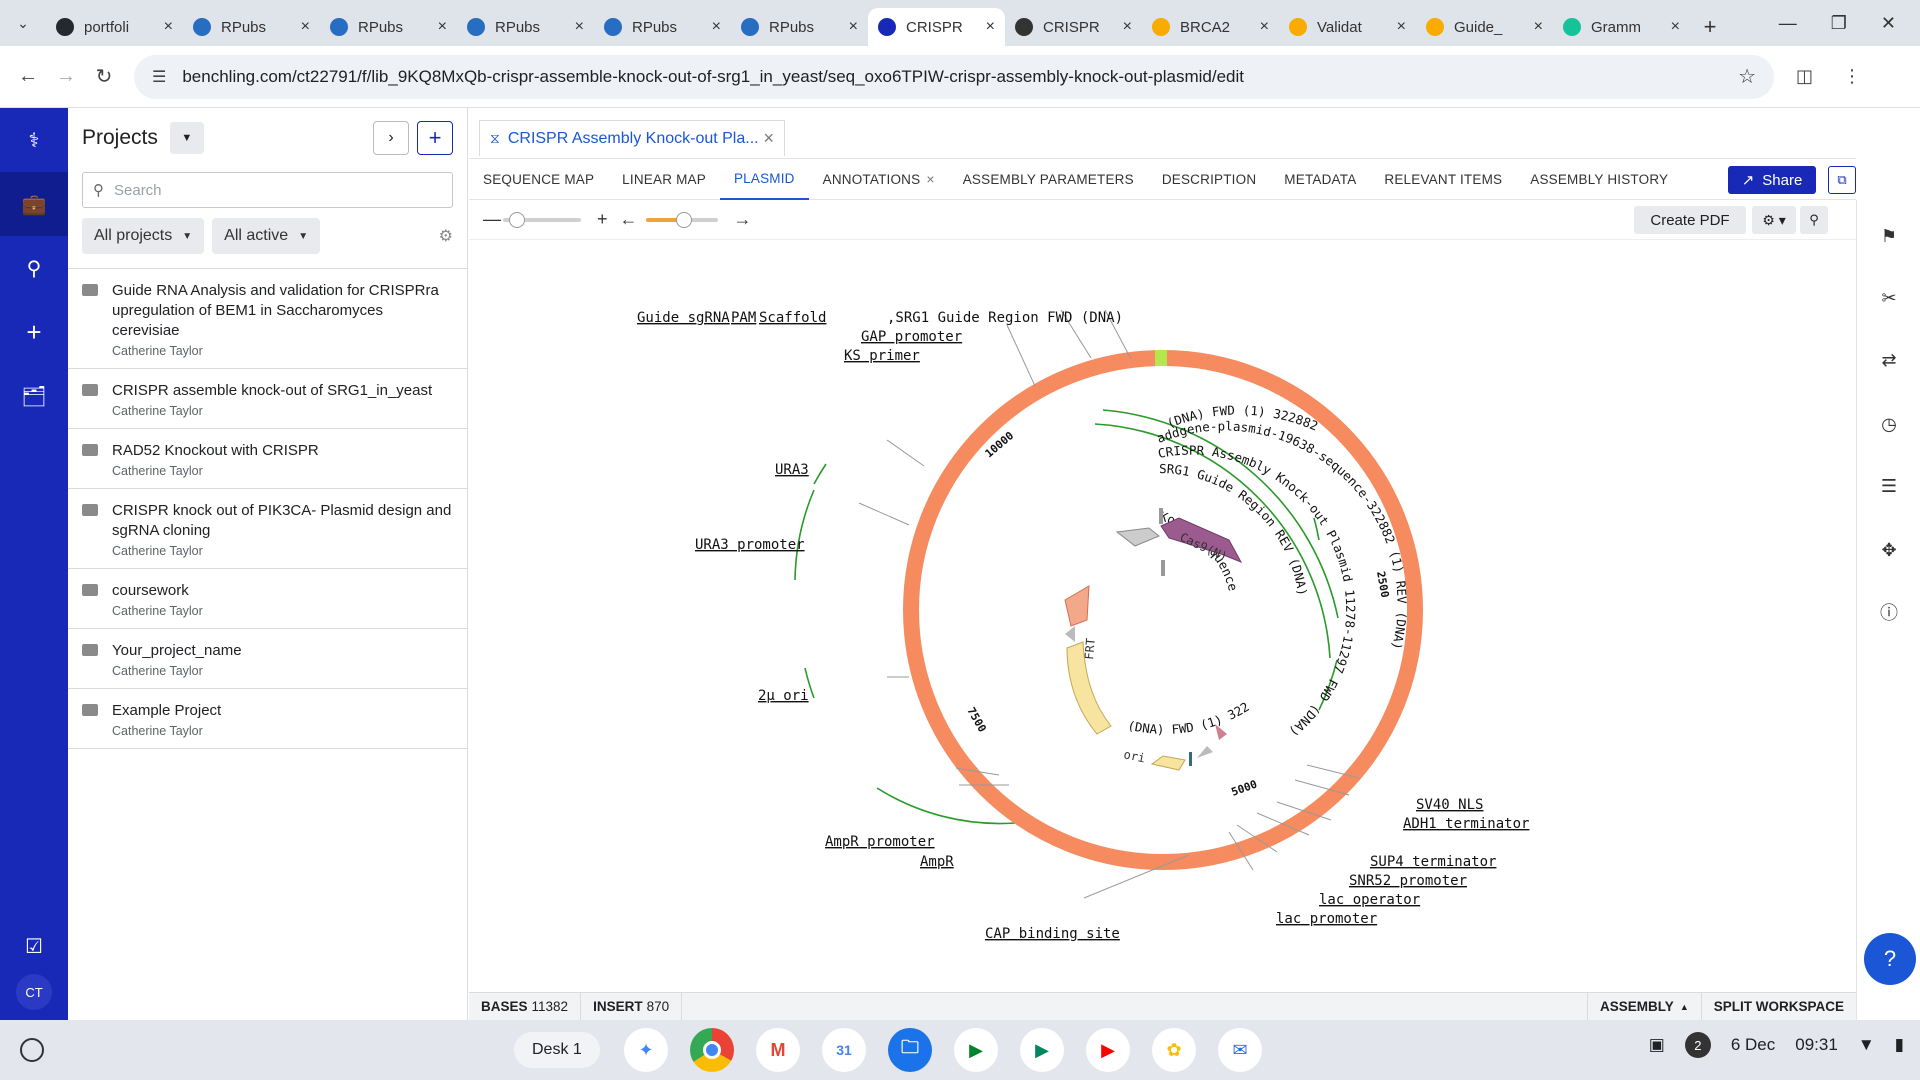 The width and height of the screenshot is (1920, 1080). What do you see at coordinates (764, 179) in the screenshot?
I see `view-tab: PLASMID` at bounding box center [764, 179].